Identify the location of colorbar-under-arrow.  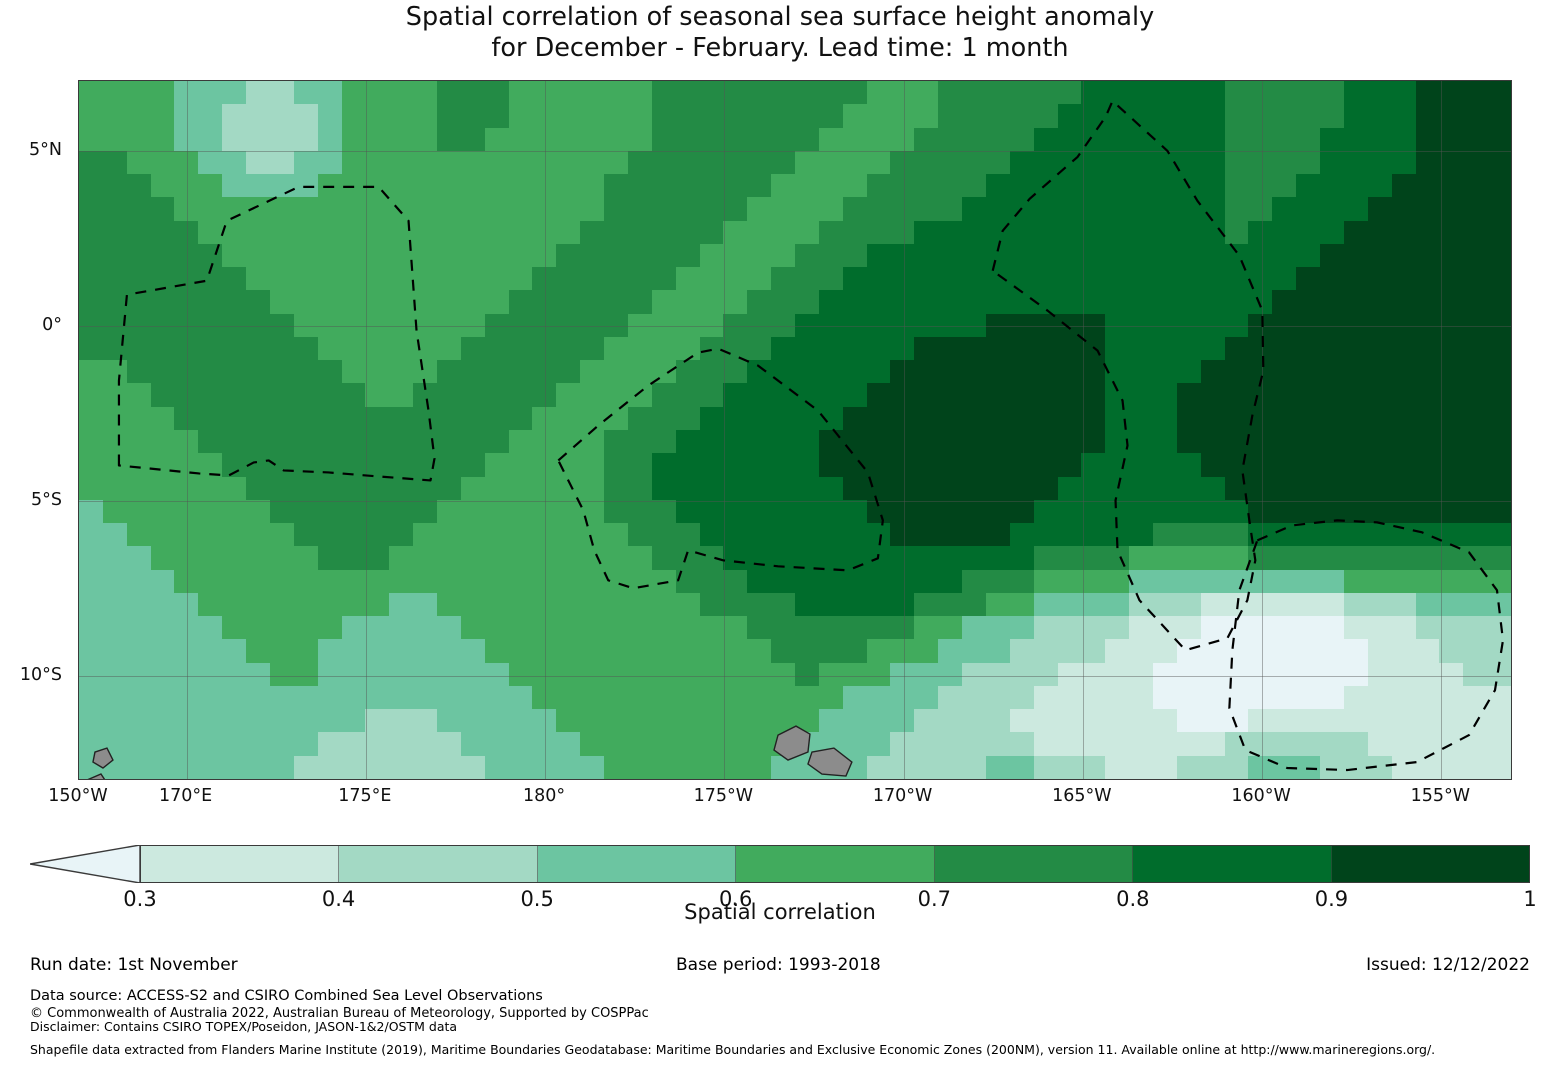
(85, 864).